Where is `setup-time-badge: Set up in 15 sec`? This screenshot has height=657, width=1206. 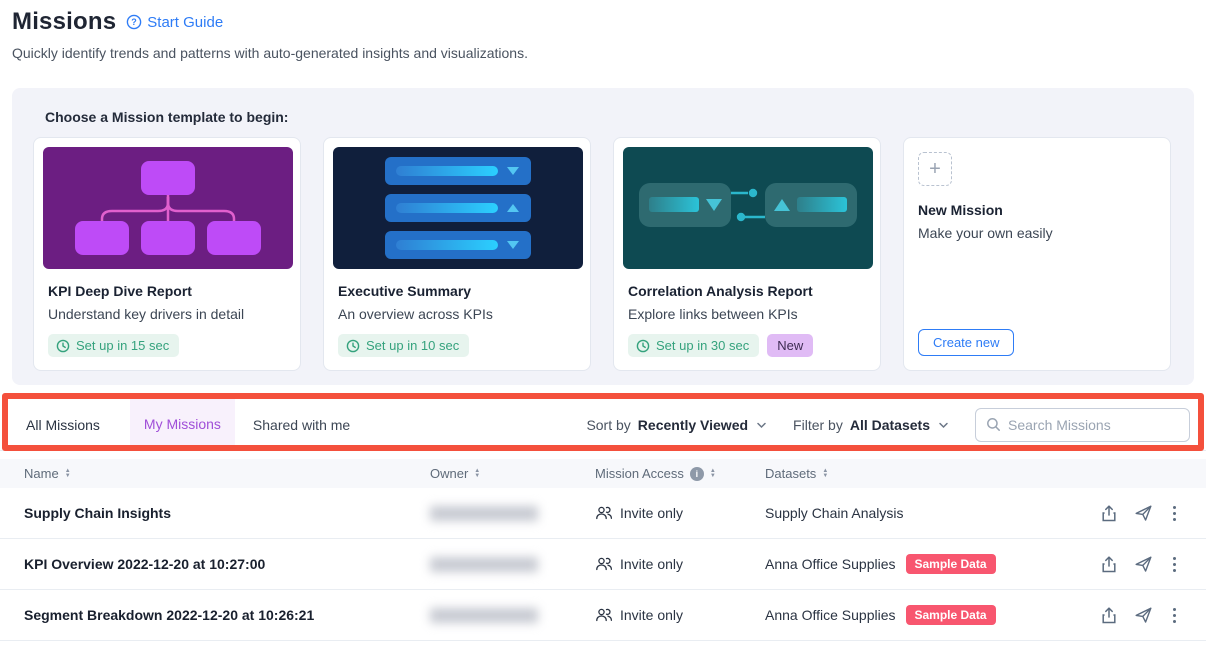 setup-time-badge: Set up in 15 sec is located at coordinates (114, 345).